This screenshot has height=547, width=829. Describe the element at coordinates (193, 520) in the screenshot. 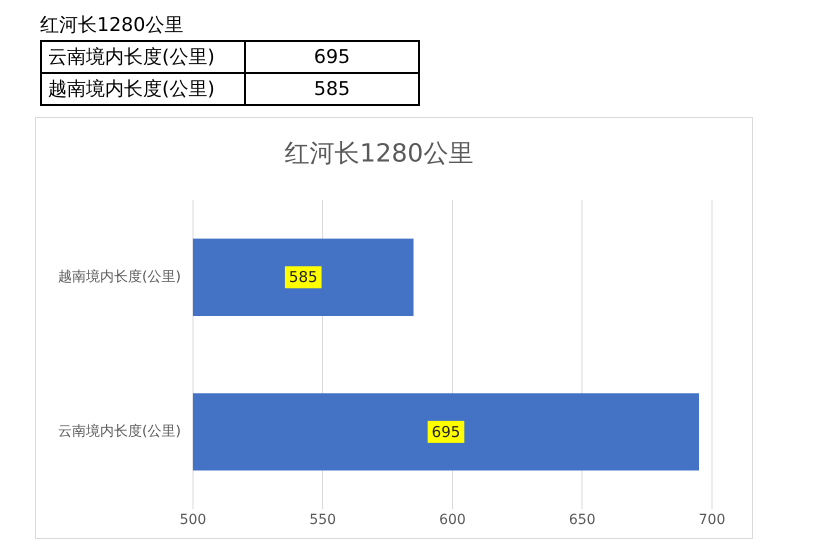

I see `x-tick-label: 500` at that location.